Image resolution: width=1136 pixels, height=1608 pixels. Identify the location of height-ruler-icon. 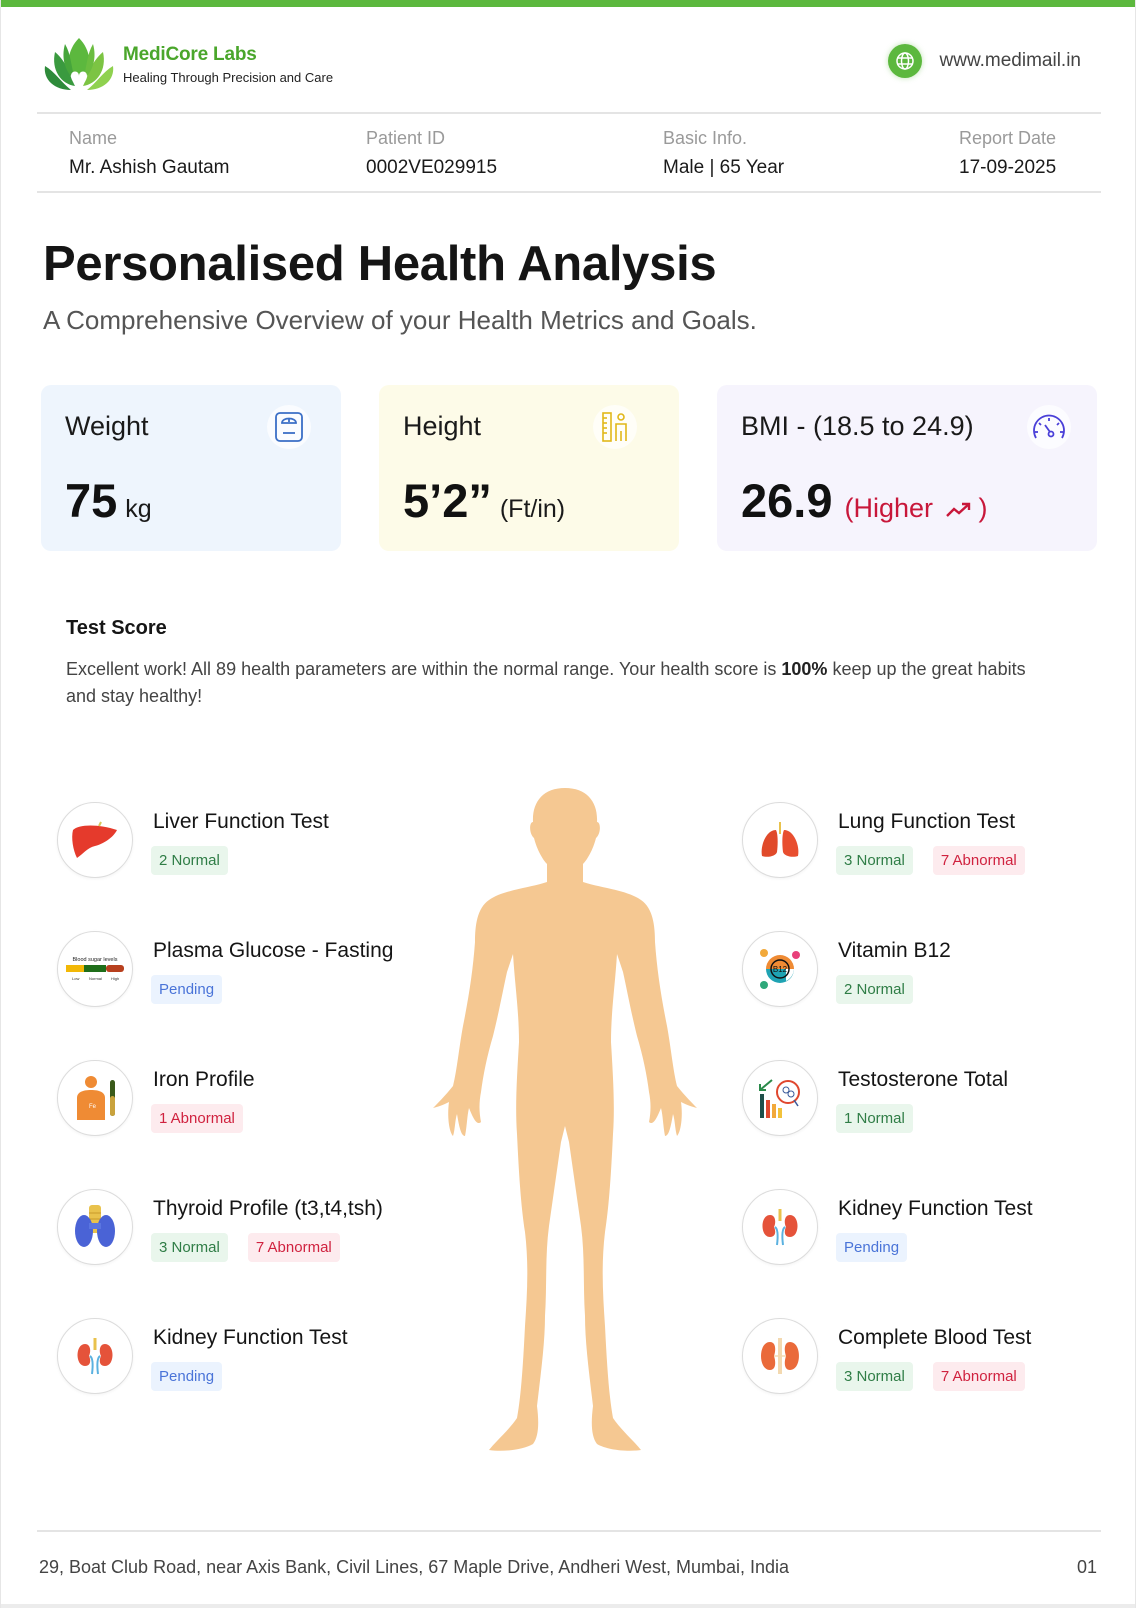
(615, 427).